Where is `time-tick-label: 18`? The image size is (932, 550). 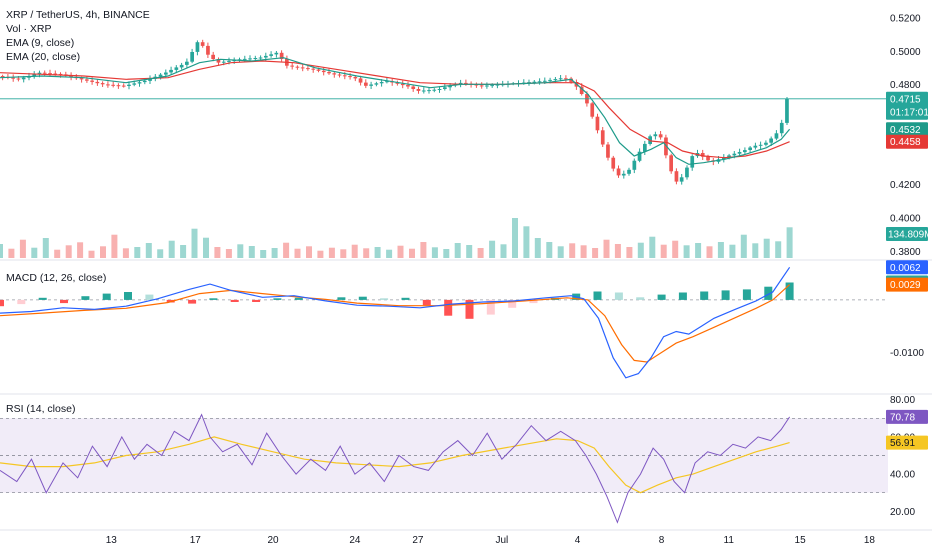 time-tick-label: 18 is located at coordinates (870, 540).